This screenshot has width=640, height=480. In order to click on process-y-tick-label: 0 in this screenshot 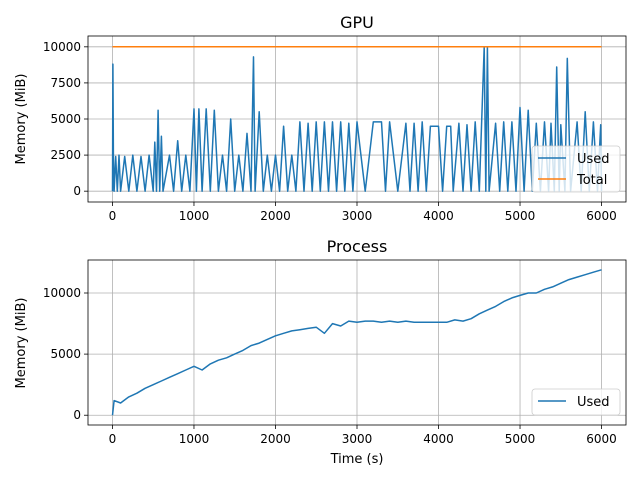, I will do `click(77, 415)`.